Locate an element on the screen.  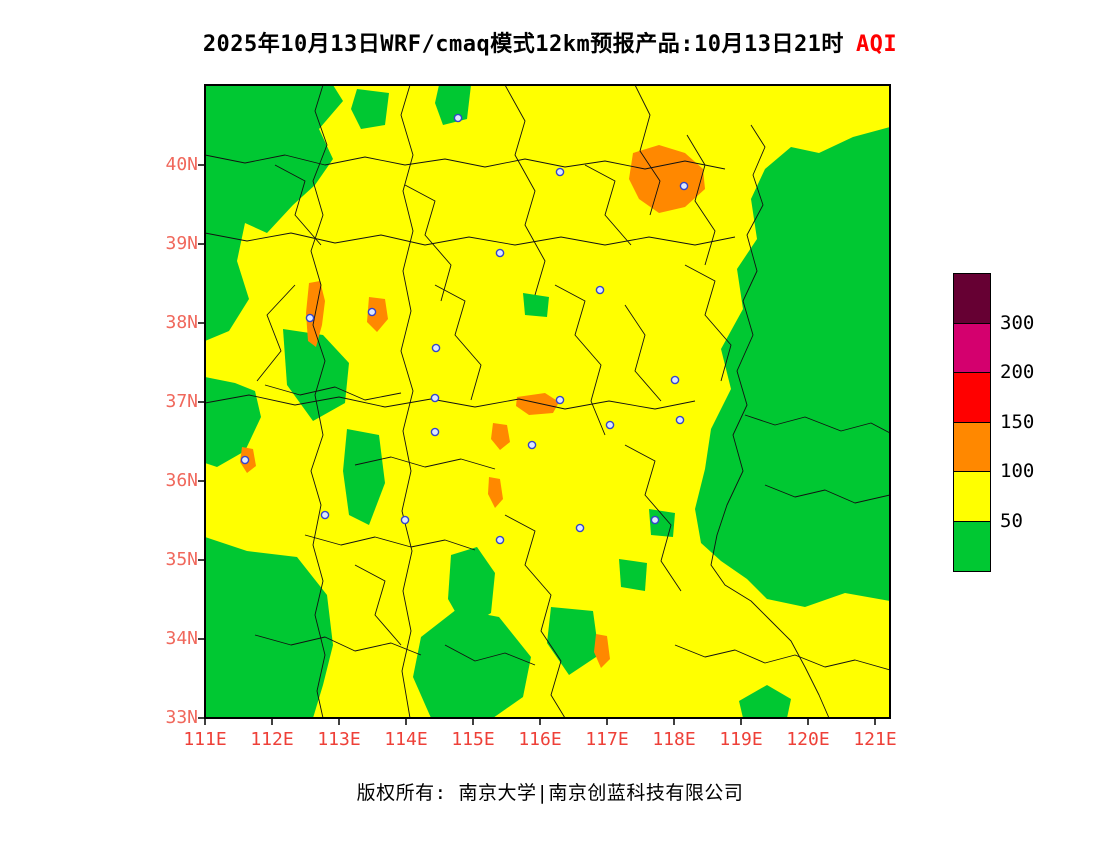
lat-label-37N: 37N is located at coordinates (181, 401).